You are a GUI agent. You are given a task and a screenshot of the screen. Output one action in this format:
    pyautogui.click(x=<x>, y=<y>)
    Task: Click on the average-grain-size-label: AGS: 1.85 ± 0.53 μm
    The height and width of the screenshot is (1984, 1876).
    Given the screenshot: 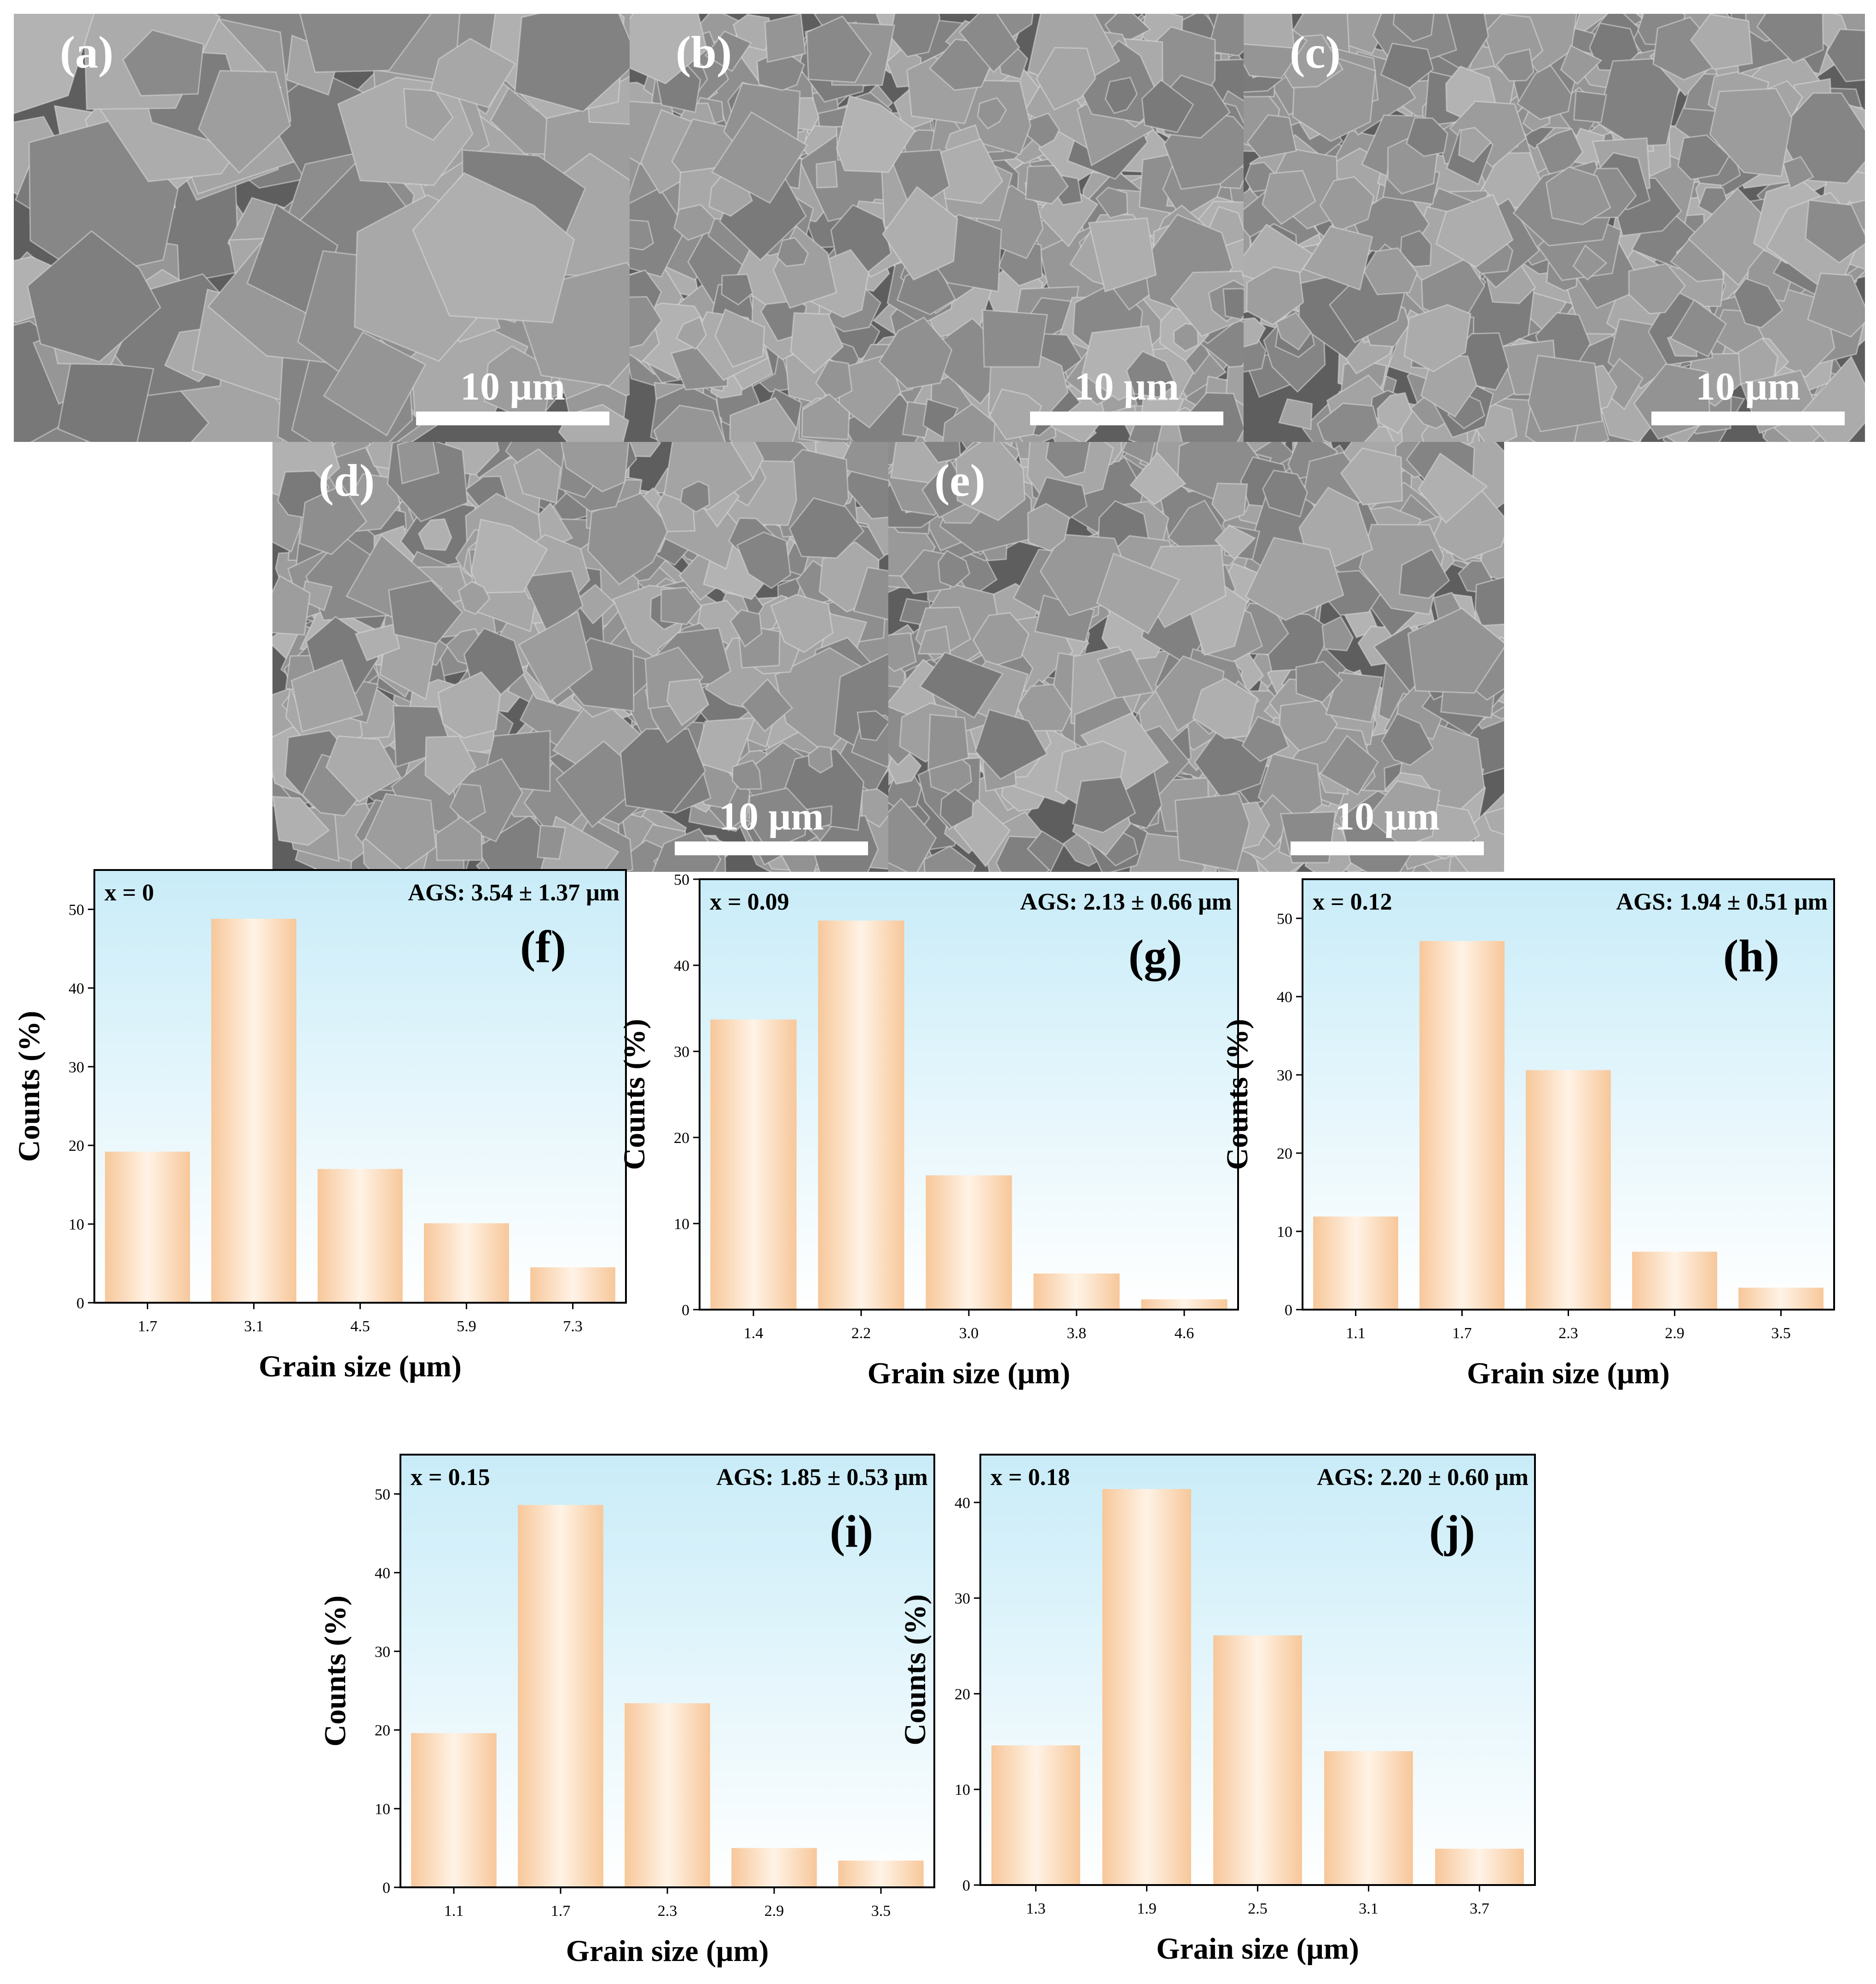 What is the action you would take?
    pyautogui.click(x=822, y=1477)
    